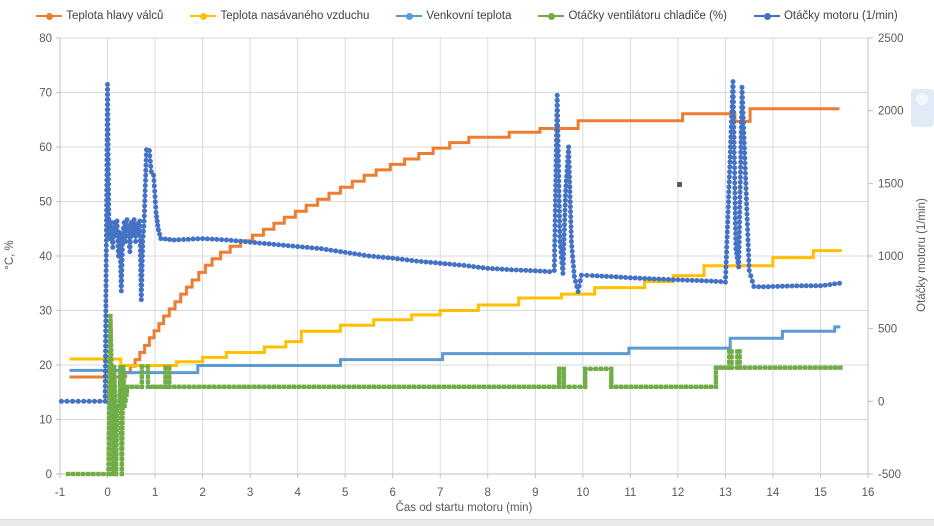 Image resolution: width=934 pixels, height=526 pixels. What do you see at coordinates (409, 16) in the screenshot?
I see `legend-marker-icon` at bounding box center [409, 16].